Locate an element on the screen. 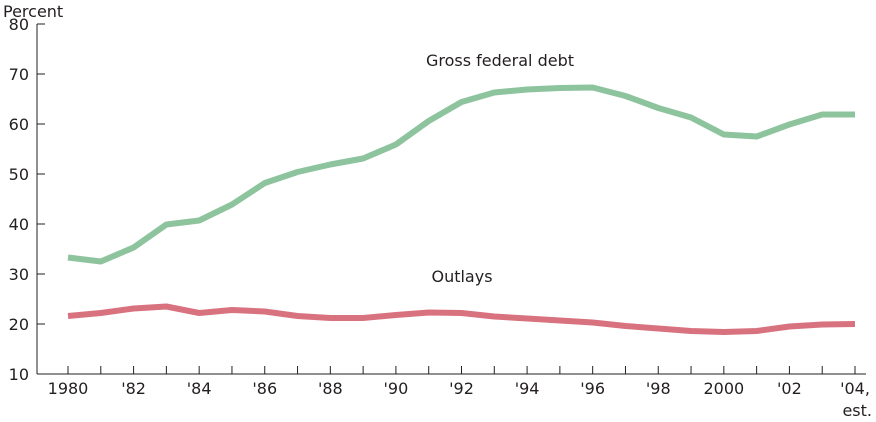  x-tick-label: '02 is located at coordinates (789, 388).